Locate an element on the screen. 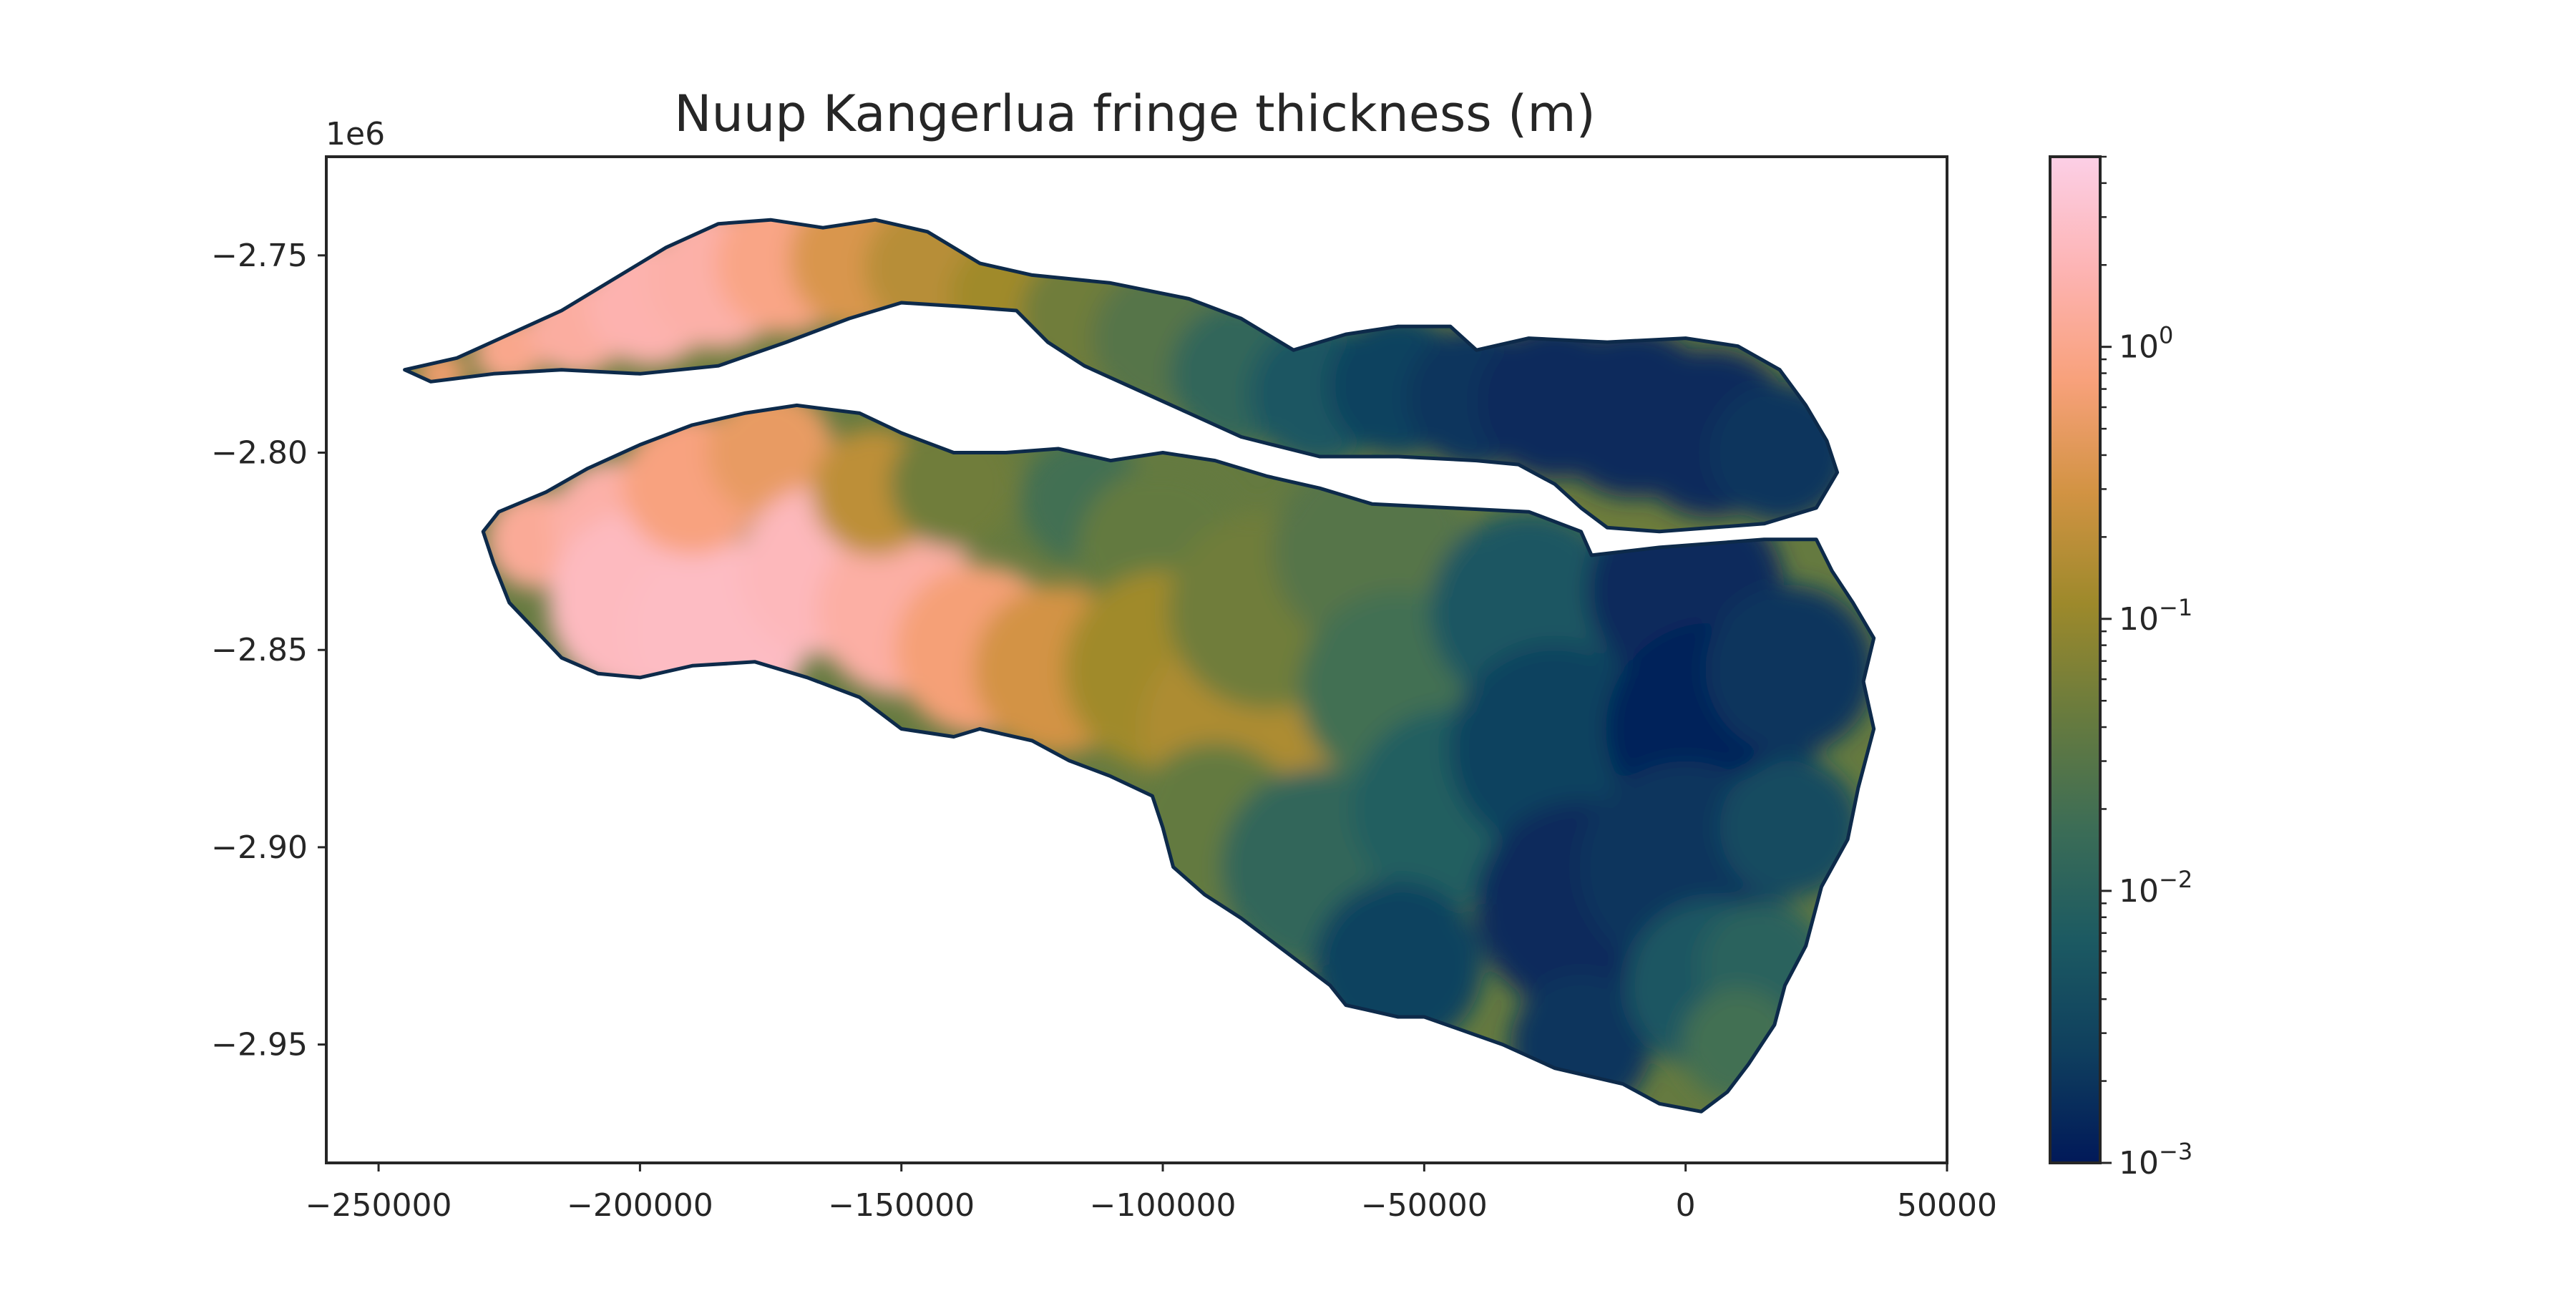 This screenshot has height=1291, width=2576. colorbar-tick-label: 10⁻¹ is located at coordinates (2155, 616).